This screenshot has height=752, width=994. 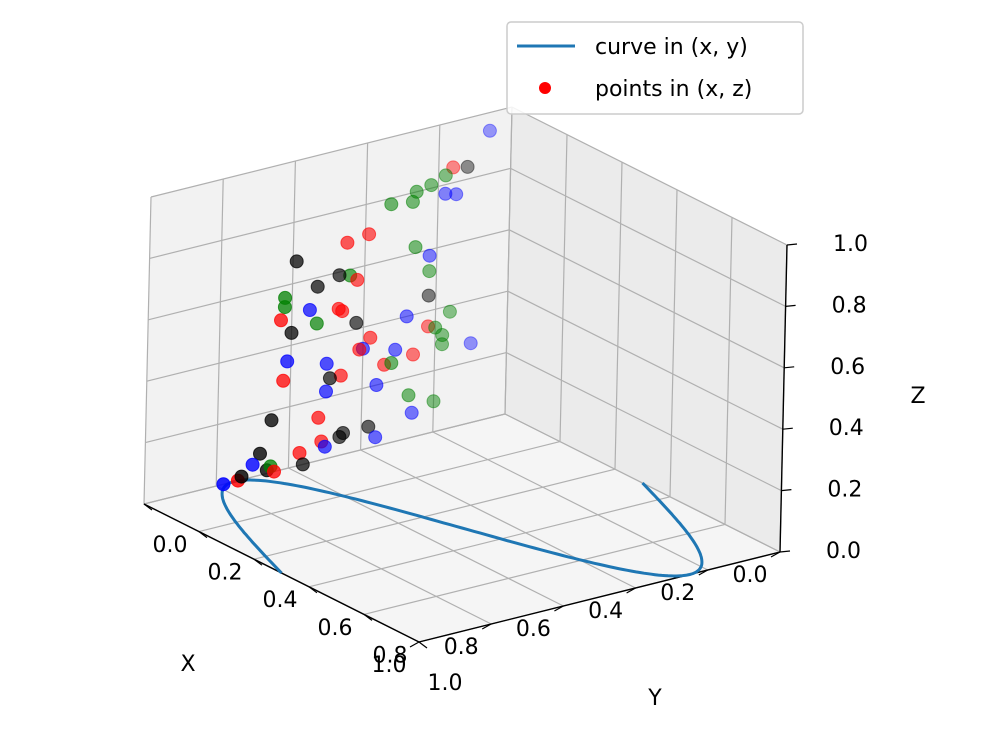 I want to click on y-tick-label: 0.0, so click(x=170, y=545).